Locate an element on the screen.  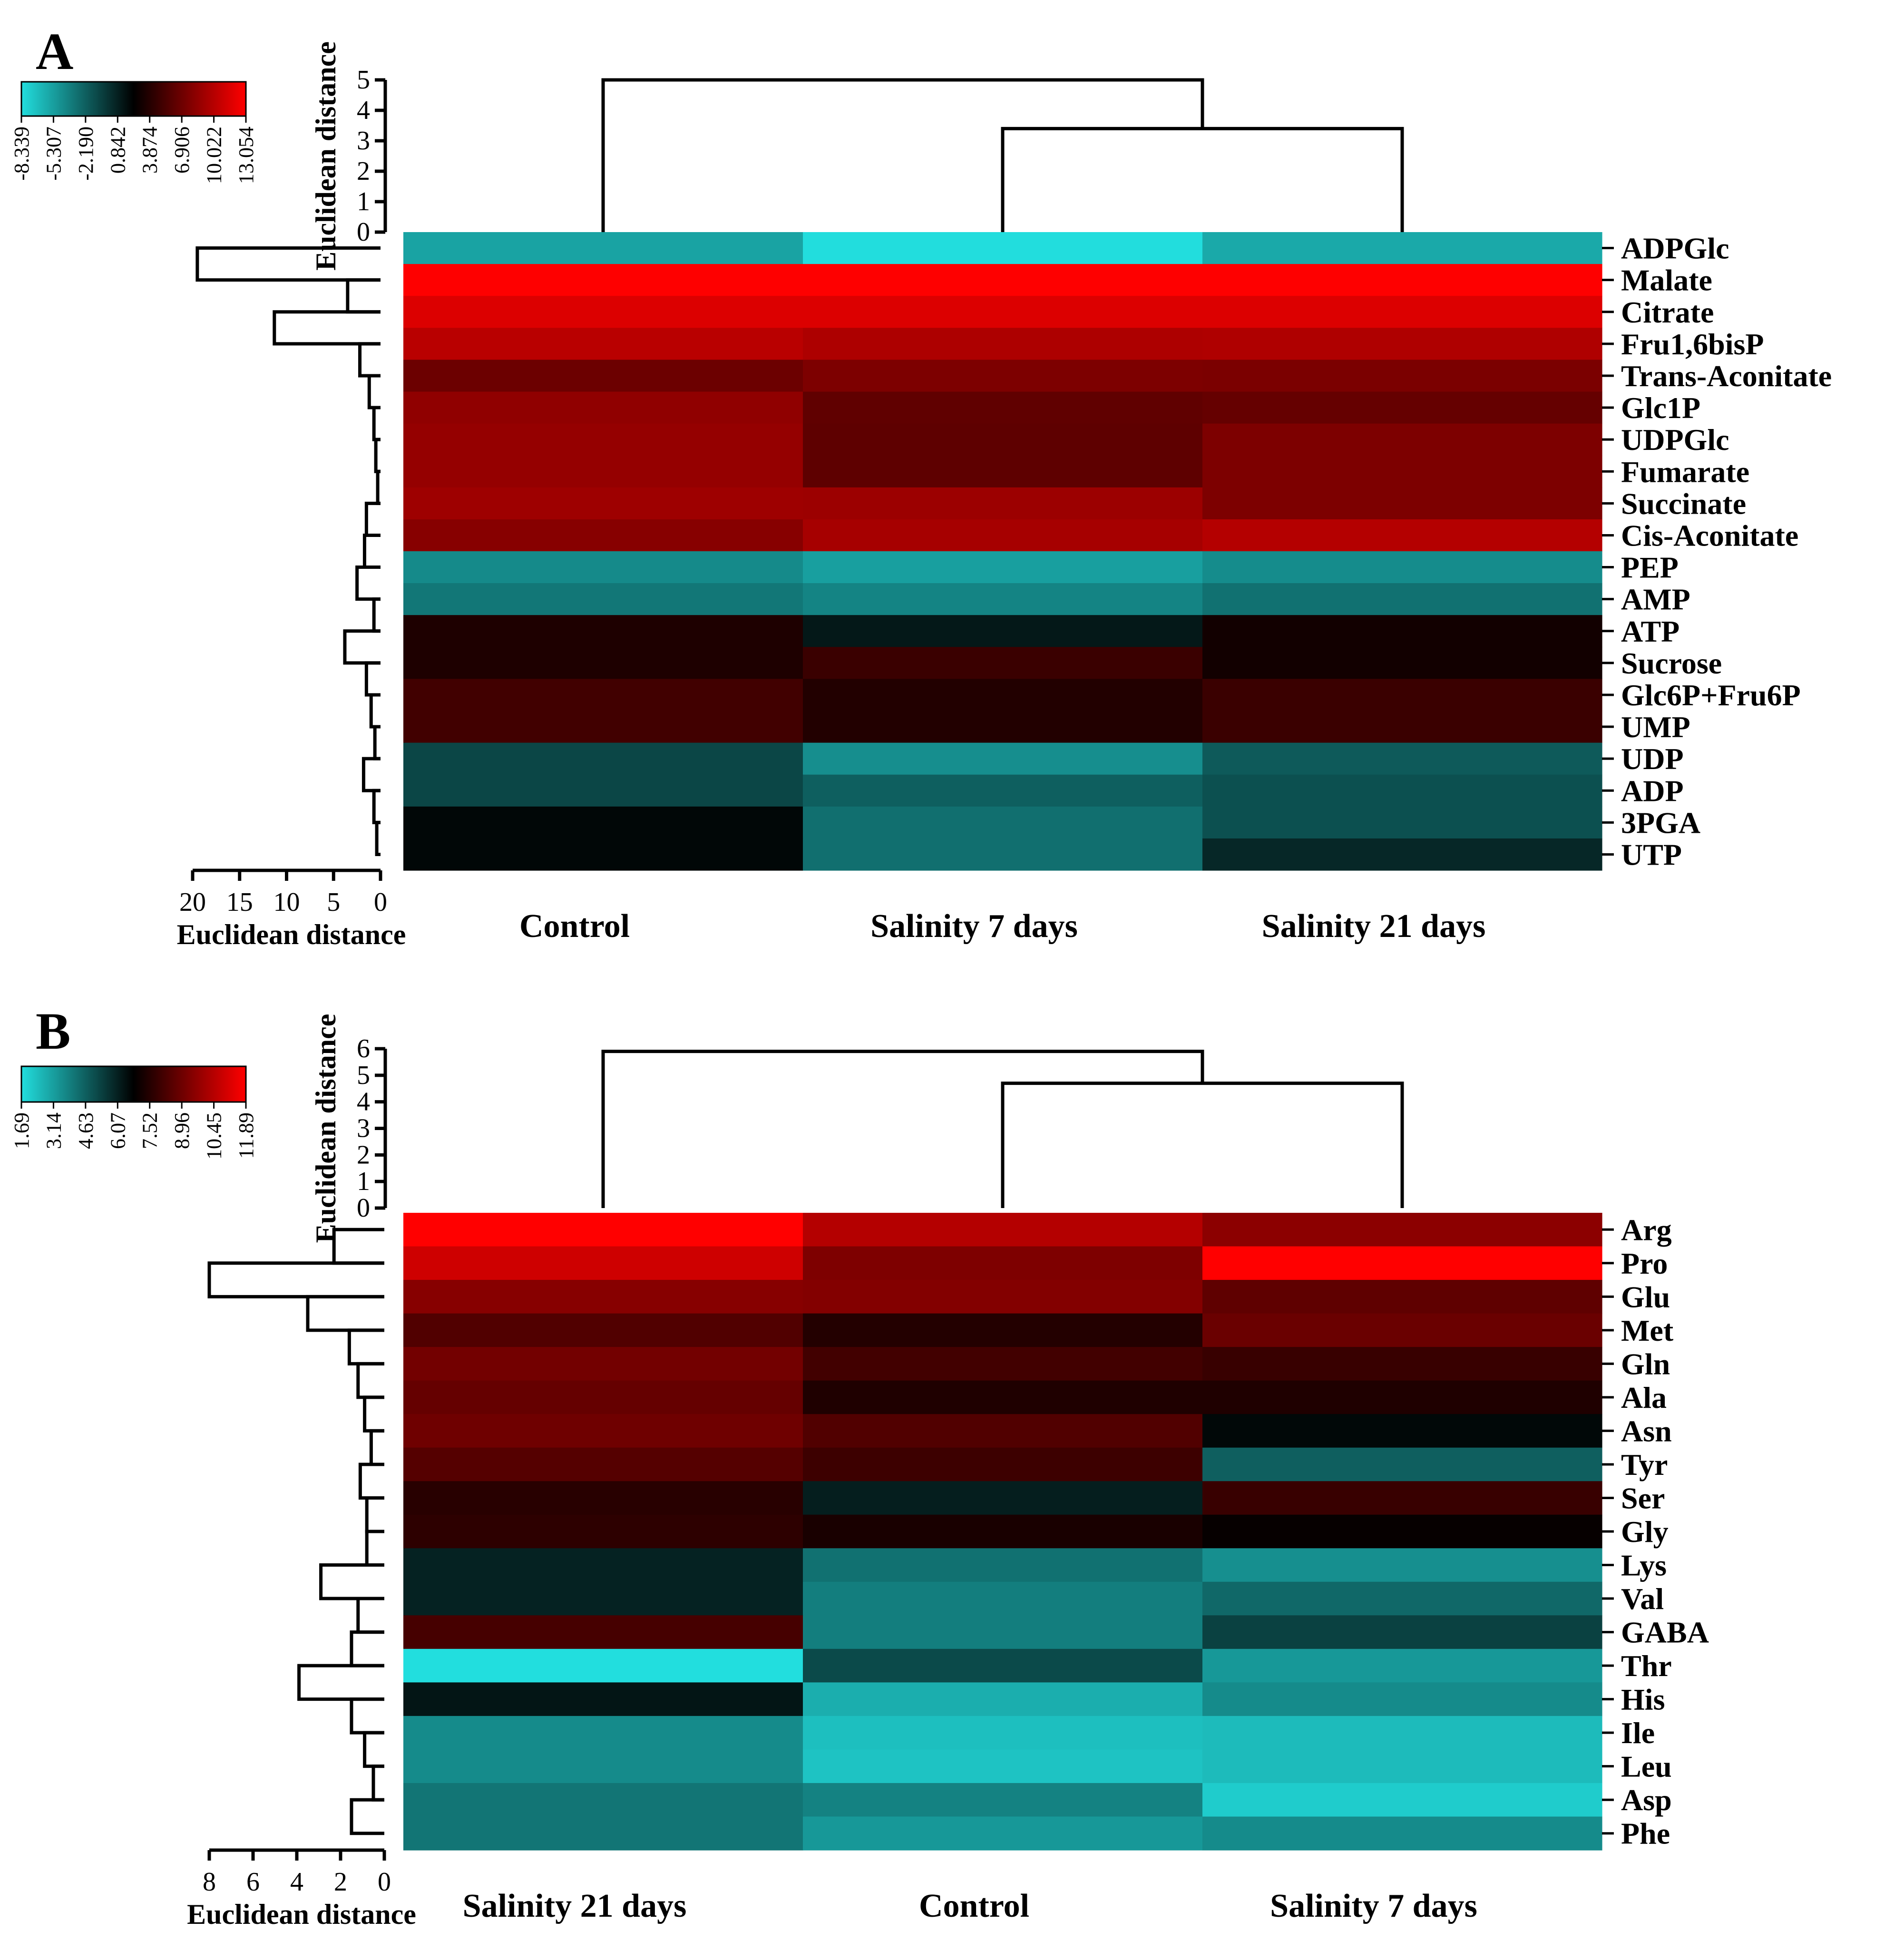
row-label: Asp is located at coordinates (1646, 1800).